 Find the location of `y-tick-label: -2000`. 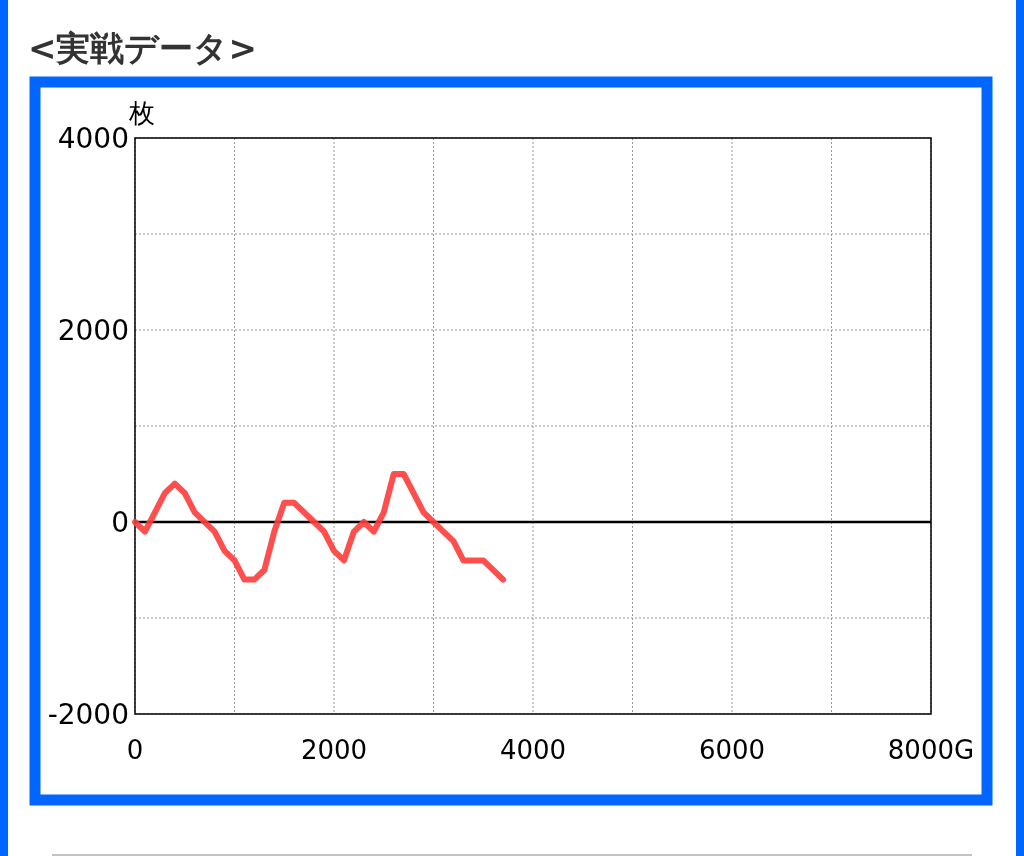

y-tick-label: -2000 is located at coordinates (88, 714).